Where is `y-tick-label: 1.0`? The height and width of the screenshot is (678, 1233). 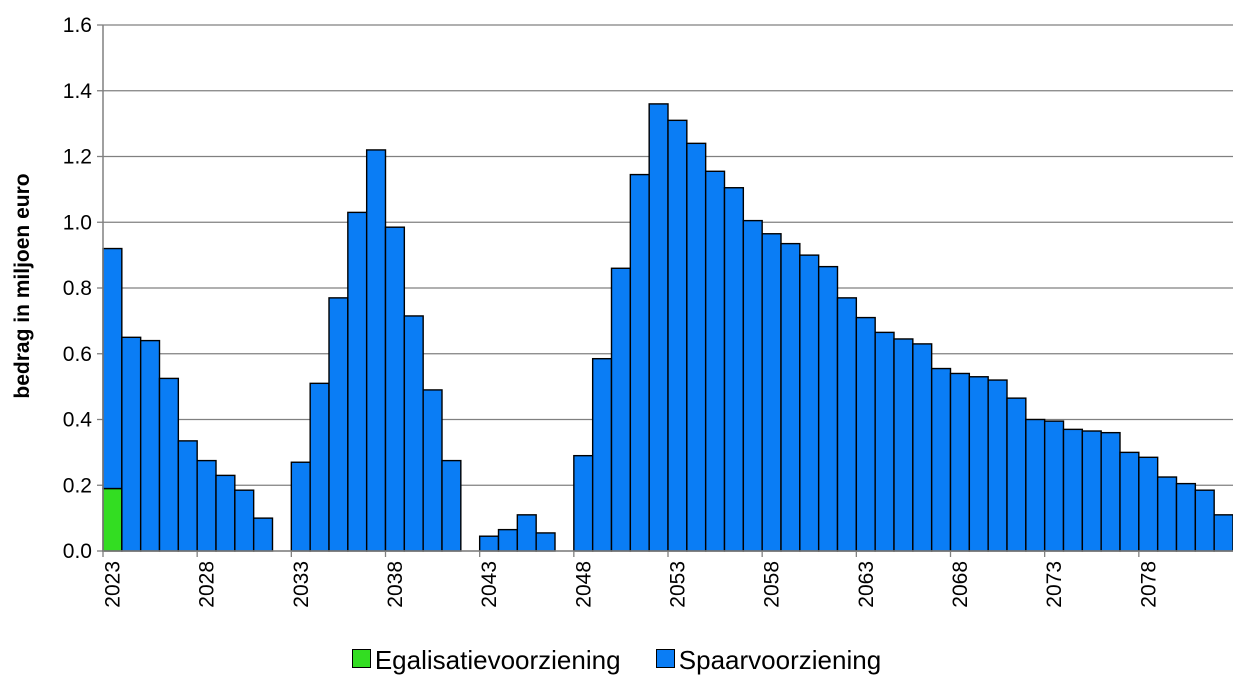 y-tick-label: 1.0 is located at coordinates (77, 222).